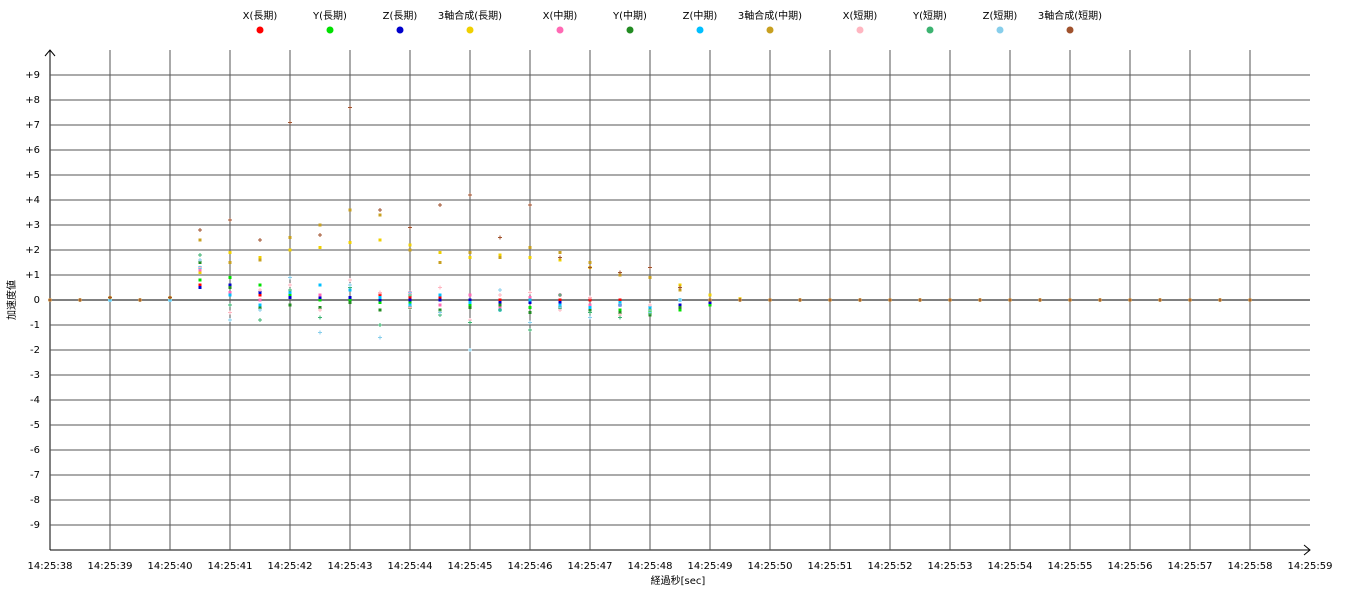  I want to click on x-axis-label: 経過秒[sec], so click(678, 580).